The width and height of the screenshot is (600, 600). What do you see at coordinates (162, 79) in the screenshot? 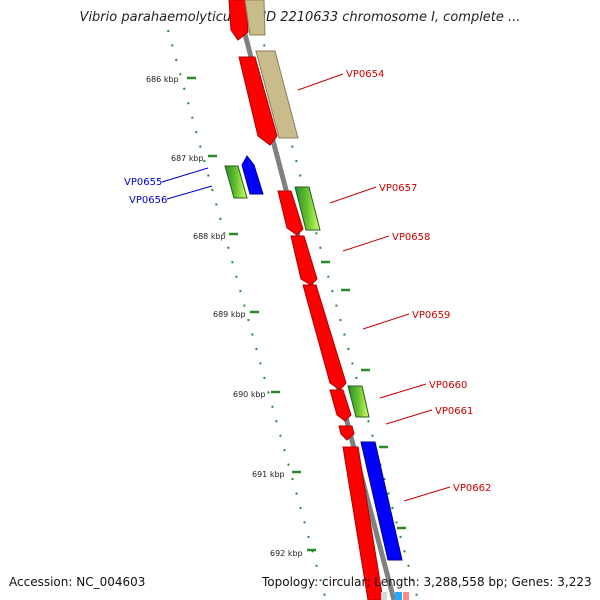
I see `tick-label: 686 kbp` at bounding box center [162, 79].